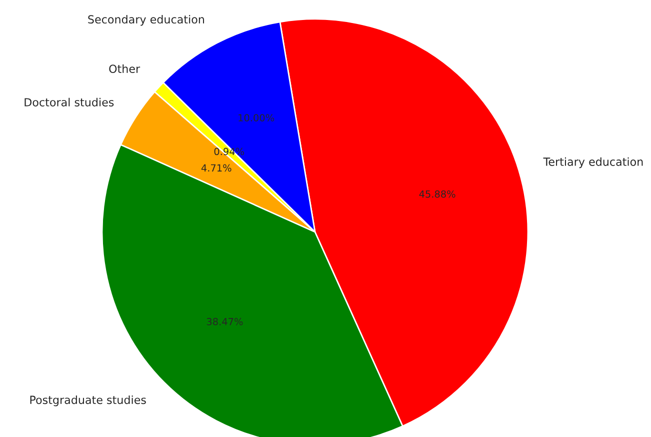 The image size is (651, 437). What do you see at coordinates (216, 168) in the screenshot?
I see `data-label: 4.71%` at bounding box center [216, 168].